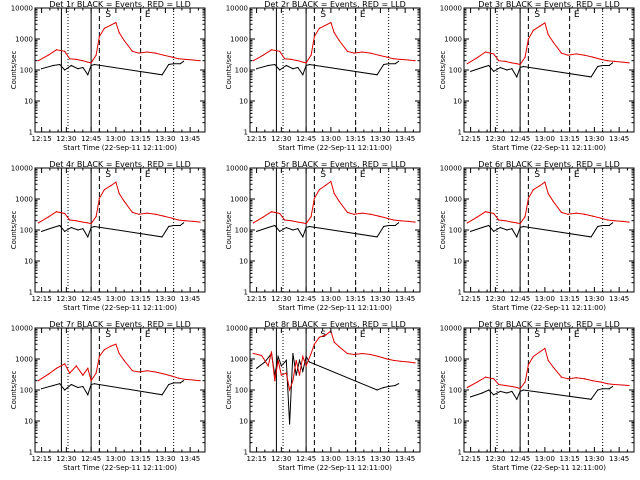  I want to click on y-tick-label: 10000, so click(451, 9).